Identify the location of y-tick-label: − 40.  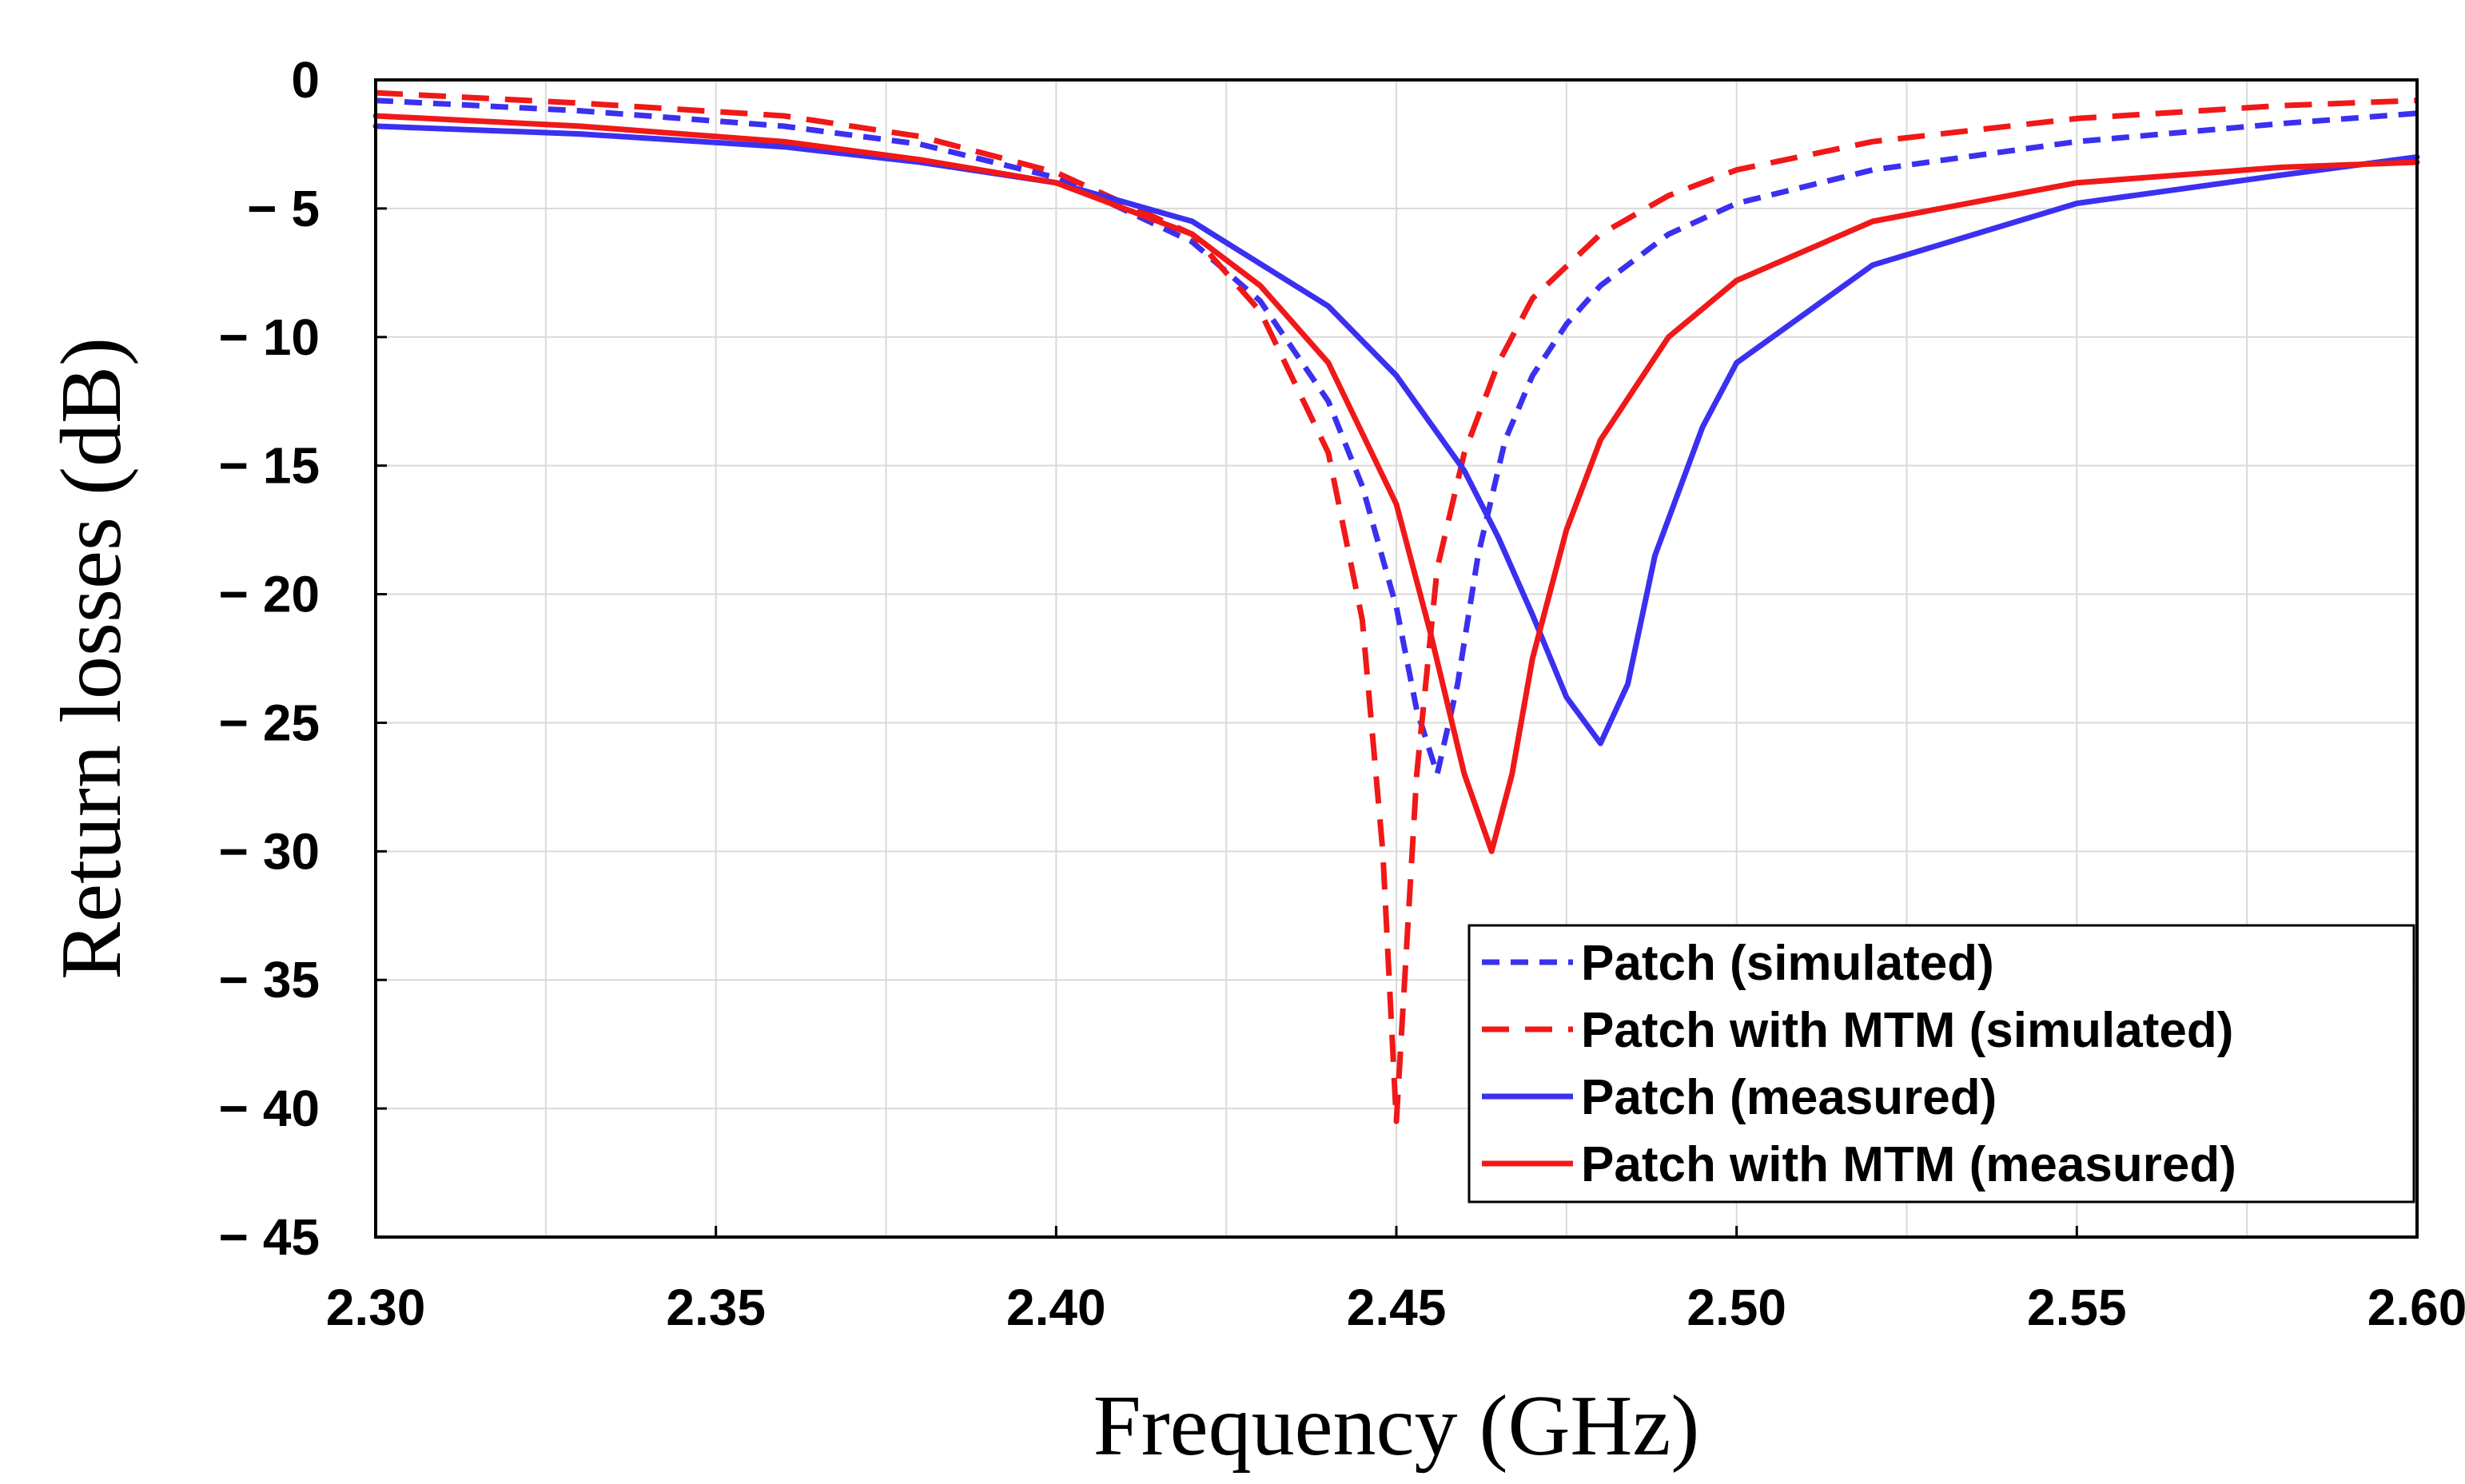
(269, 1108).